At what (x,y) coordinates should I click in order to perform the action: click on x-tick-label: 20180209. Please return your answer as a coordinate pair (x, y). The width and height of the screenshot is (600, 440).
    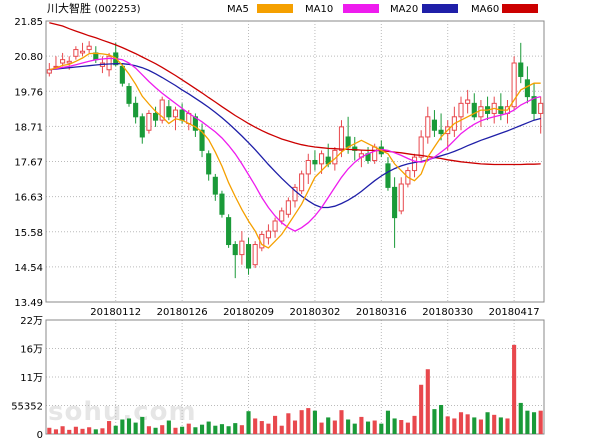
    Looking at the image, I should click on (248, 312).